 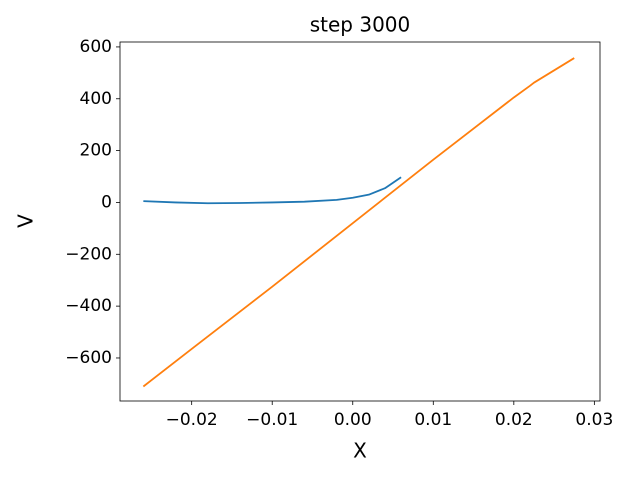 What do you see at coordinates (360, 451) in the screenshot?
I see `x-axis-label: X` at bounding box center [360, 451].